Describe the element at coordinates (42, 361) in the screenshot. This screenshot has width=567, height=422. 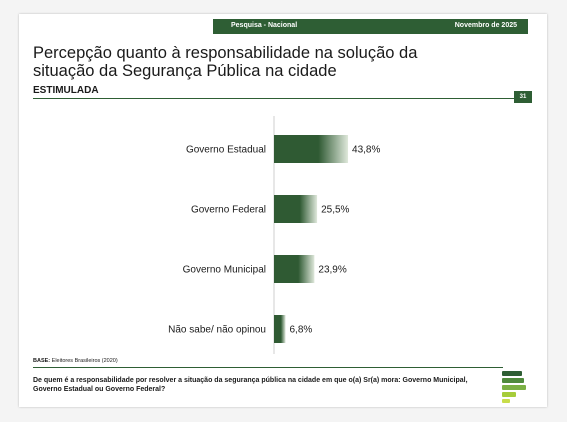
I see `base-label: BASE:` at that location.